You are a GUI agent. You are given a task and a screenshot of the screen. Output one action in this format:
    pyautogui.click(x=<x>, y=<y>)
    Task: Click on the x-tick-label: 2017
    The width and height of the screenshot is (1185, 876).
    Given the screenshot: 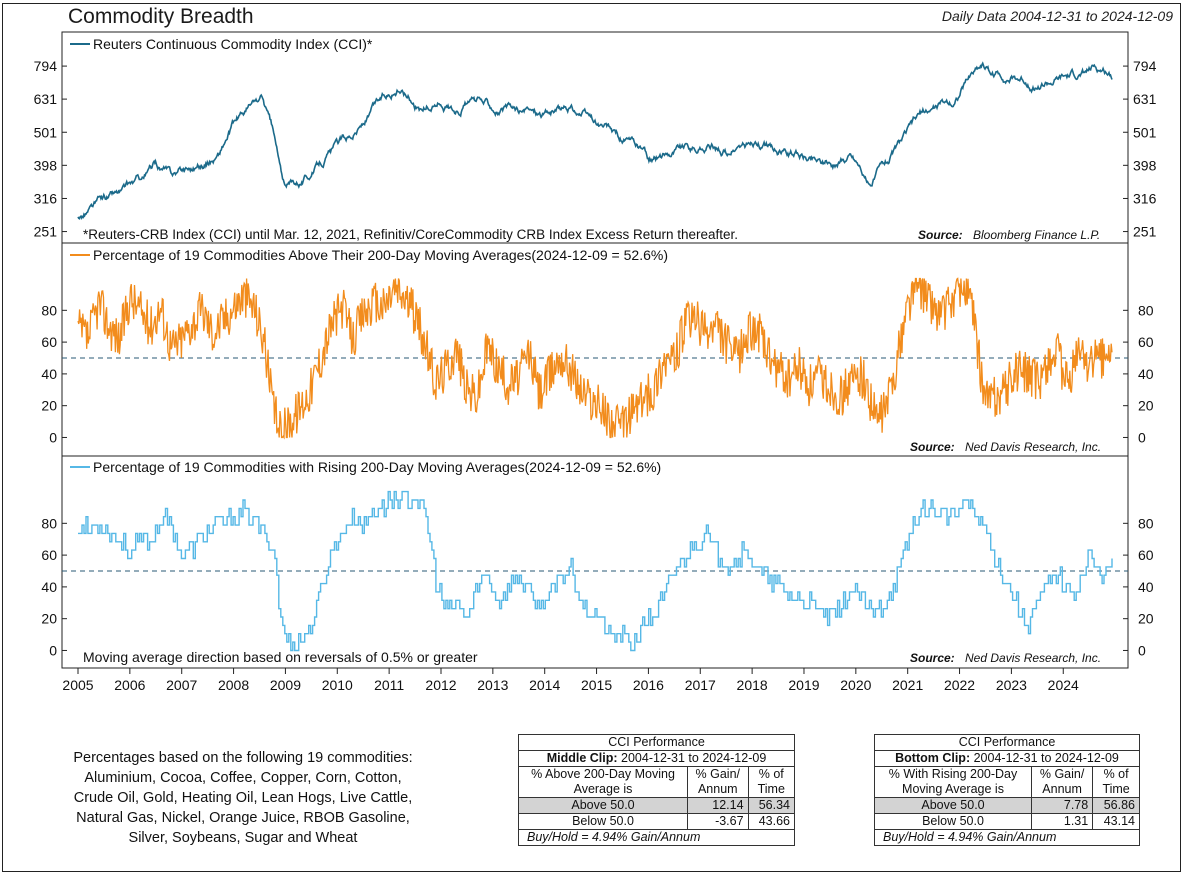 What is the action you would take?
    pyautogui.click(x=700, y=685)
    